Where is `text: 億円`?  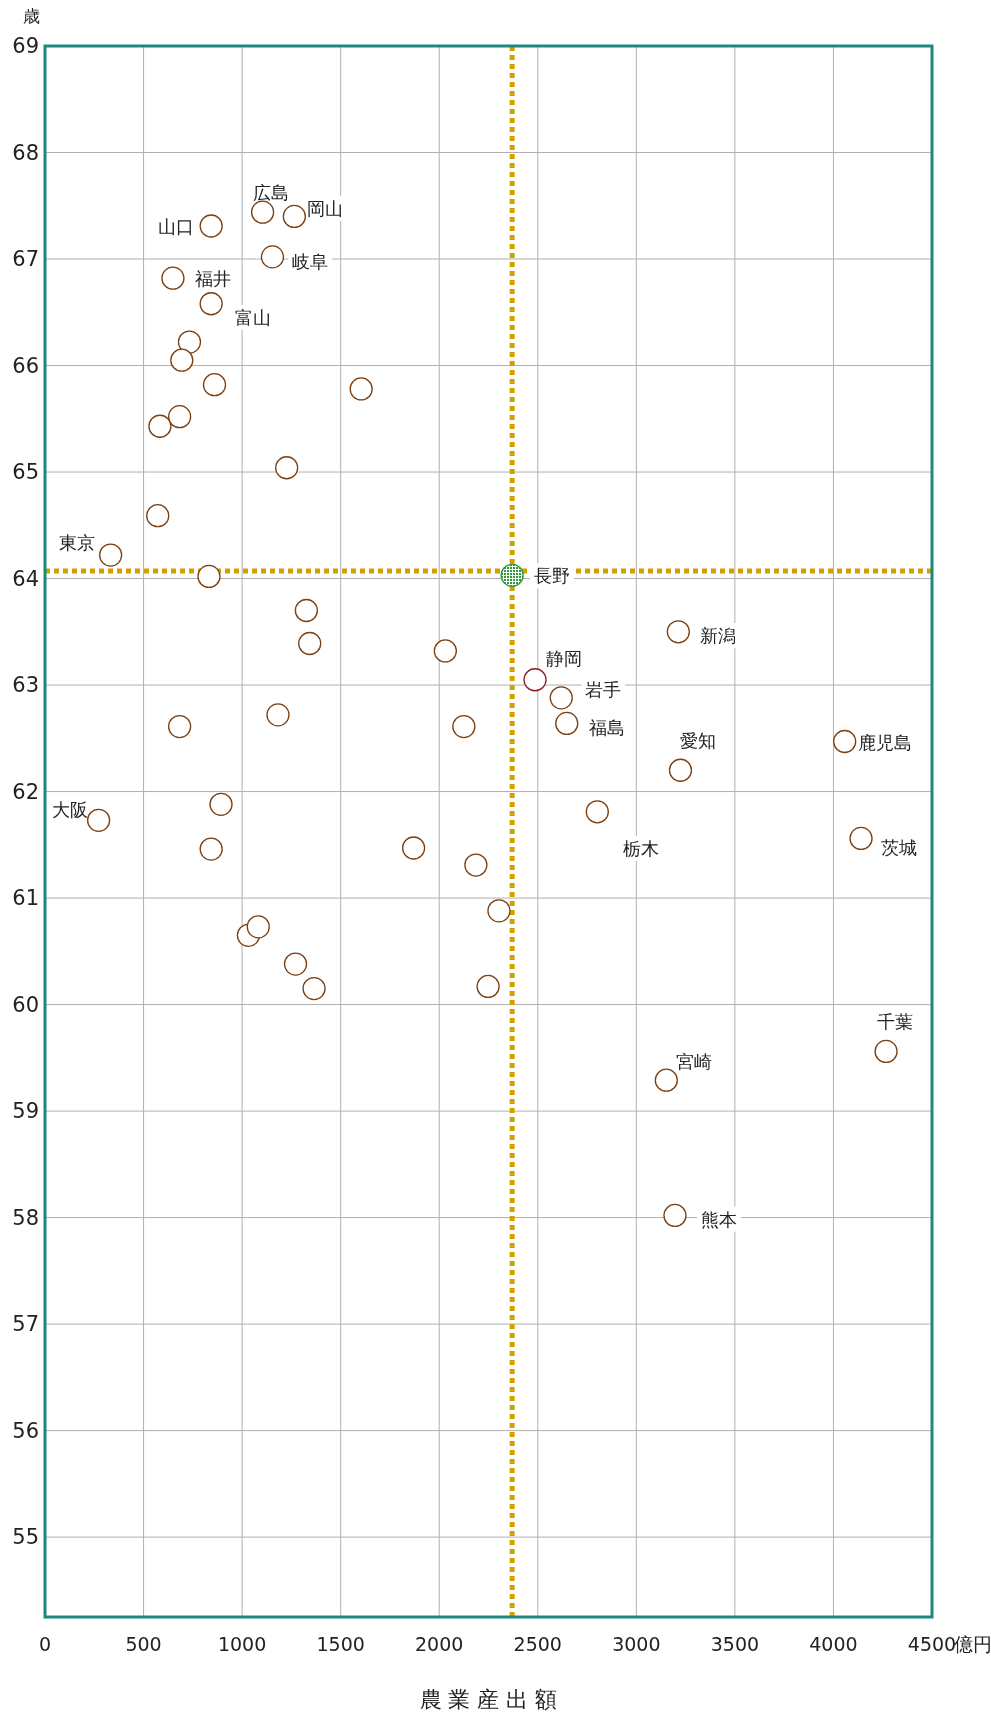
text: 億円 is located at coordinates (972, 1644).